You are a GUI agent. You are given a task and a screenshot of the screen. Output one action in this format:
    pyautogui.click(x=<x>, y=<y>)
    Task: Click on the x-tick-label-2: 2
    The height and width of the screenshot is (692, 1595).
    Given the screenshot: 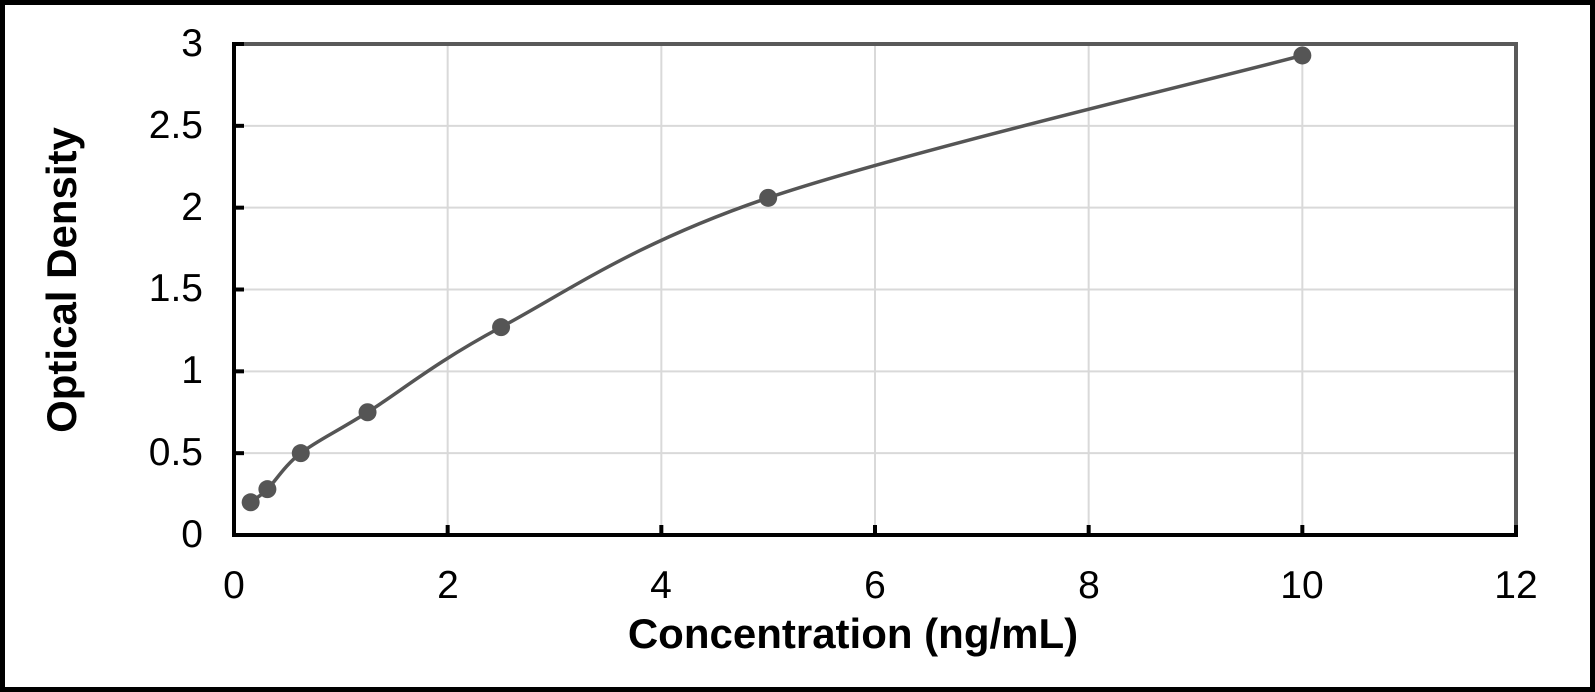 What is the action you would take?
    pyautogui.click(x=448, y=585)
    